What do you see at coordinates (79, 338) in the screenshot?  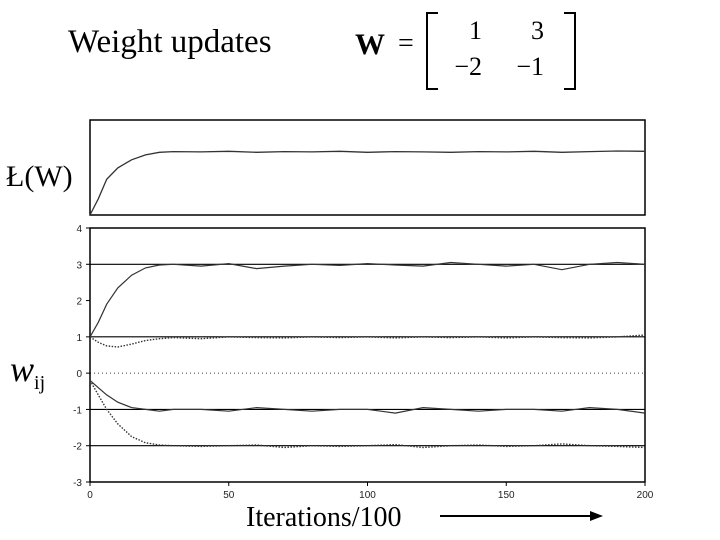 I see `y-tick-label: 1` at bounding box center [79, 338].